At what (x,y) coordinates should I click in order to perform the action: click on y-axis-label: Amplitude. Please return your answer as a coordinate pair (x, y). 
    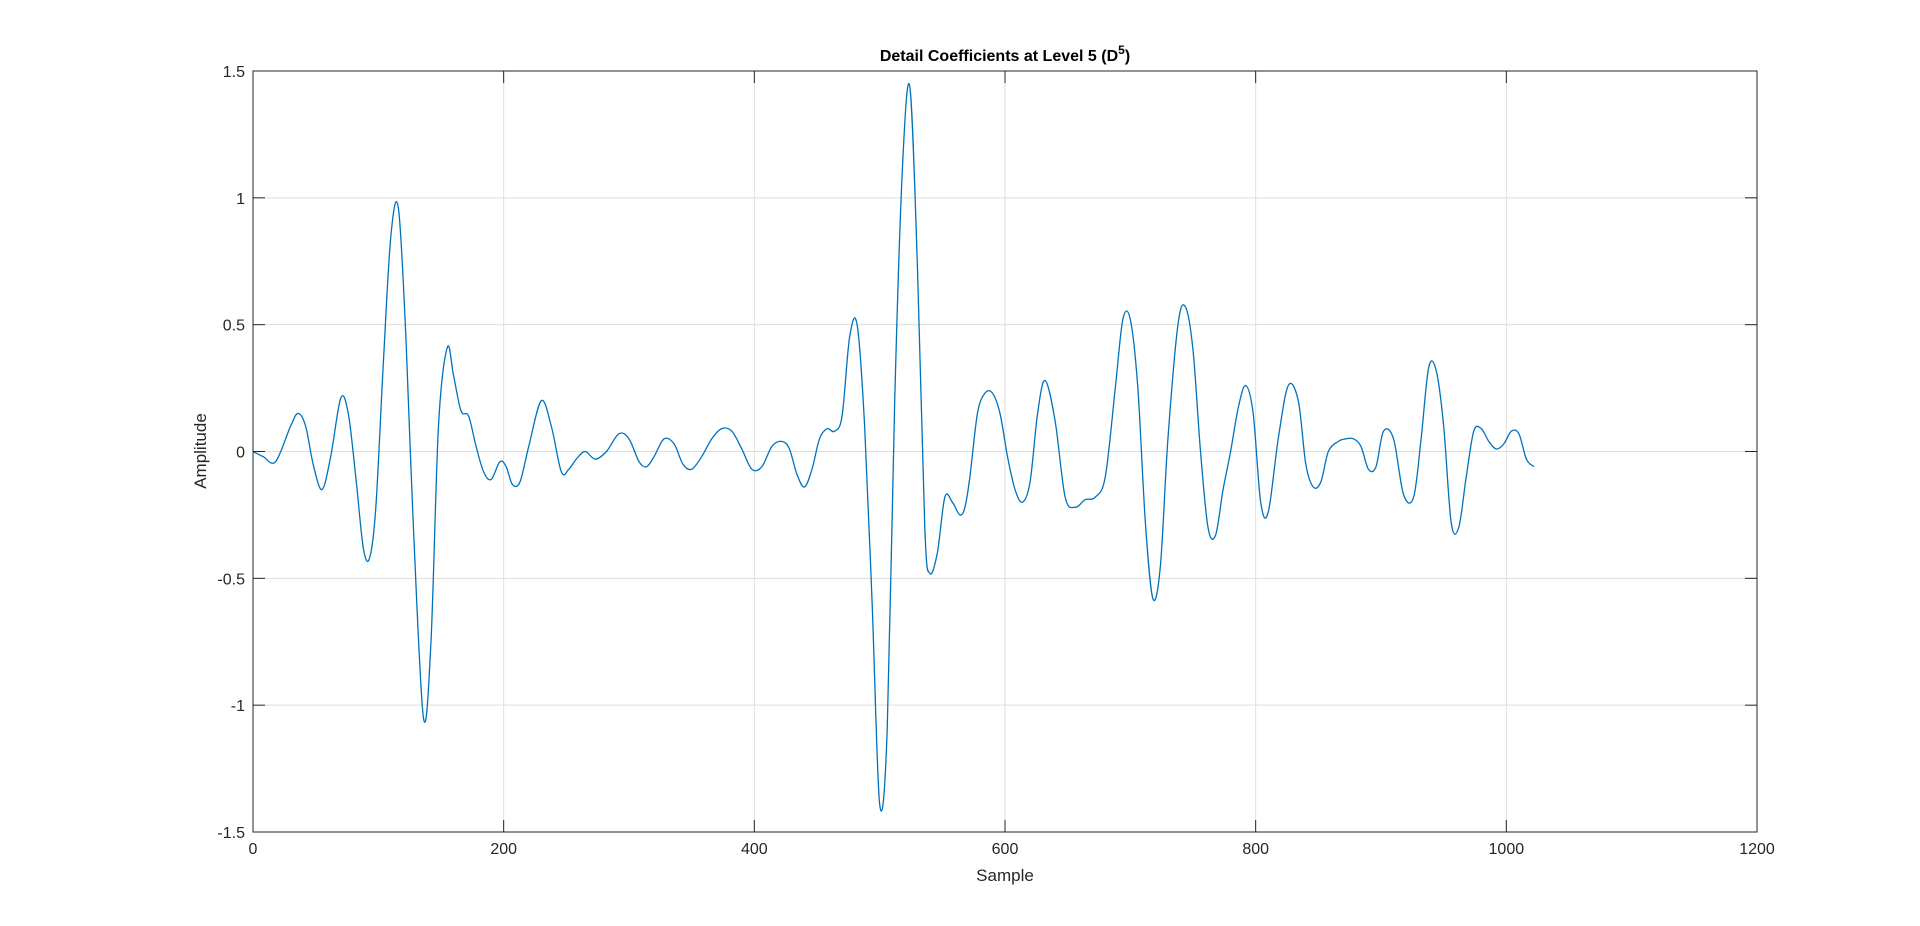
    Looking at the image, I should click on (200, 451).